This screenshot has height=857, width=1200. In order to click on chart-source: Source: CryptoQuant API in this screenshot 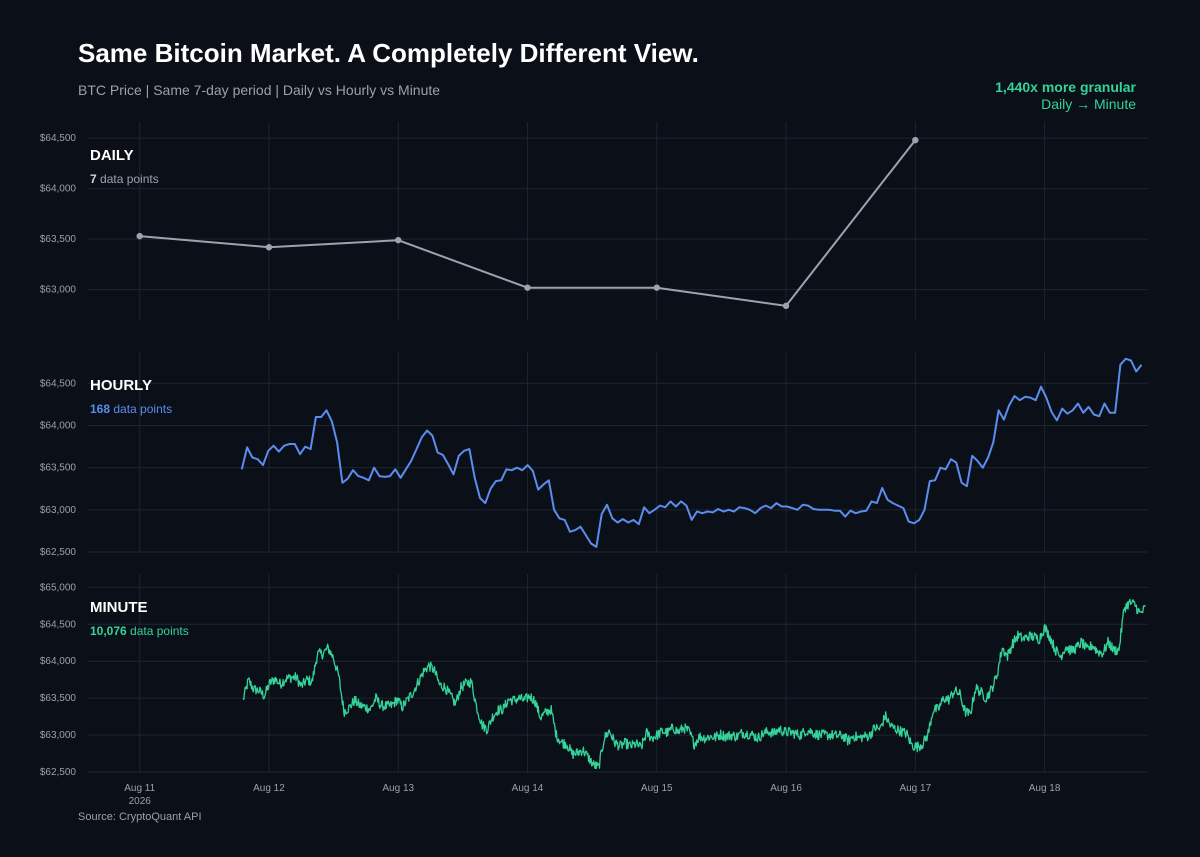, I will do `click(140, 817)`.